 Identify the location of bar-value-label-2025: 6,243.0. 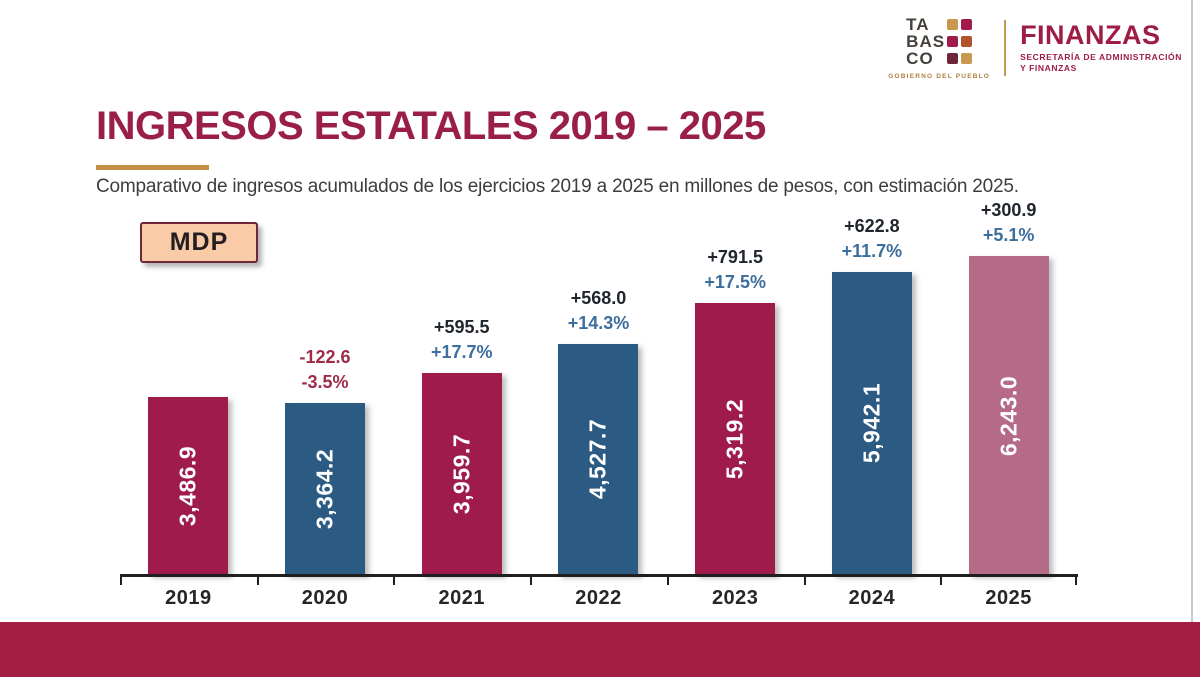
(1008, 415).